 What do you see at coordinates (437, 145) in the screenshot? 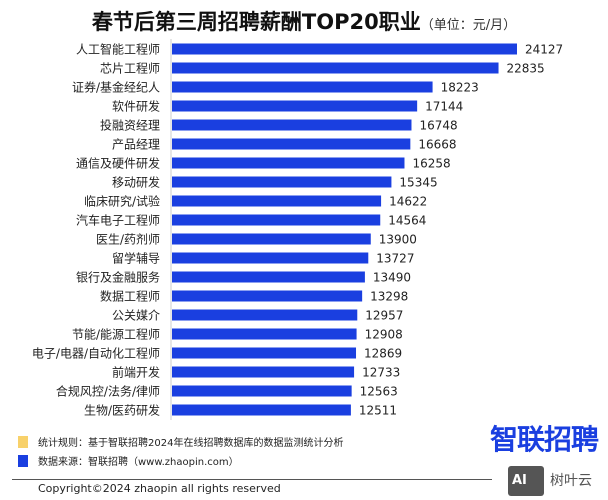
I see `value-label: 16668` at bounding box center [437, 145].